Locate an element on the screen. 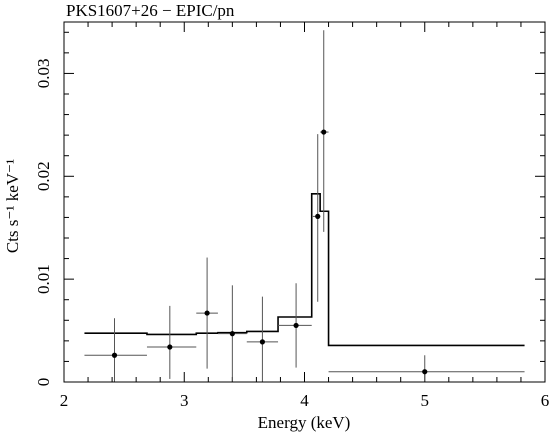 This screenshot has height=433, width=550. y-tick-label: 0.01 is located at coordinates (43, 279).